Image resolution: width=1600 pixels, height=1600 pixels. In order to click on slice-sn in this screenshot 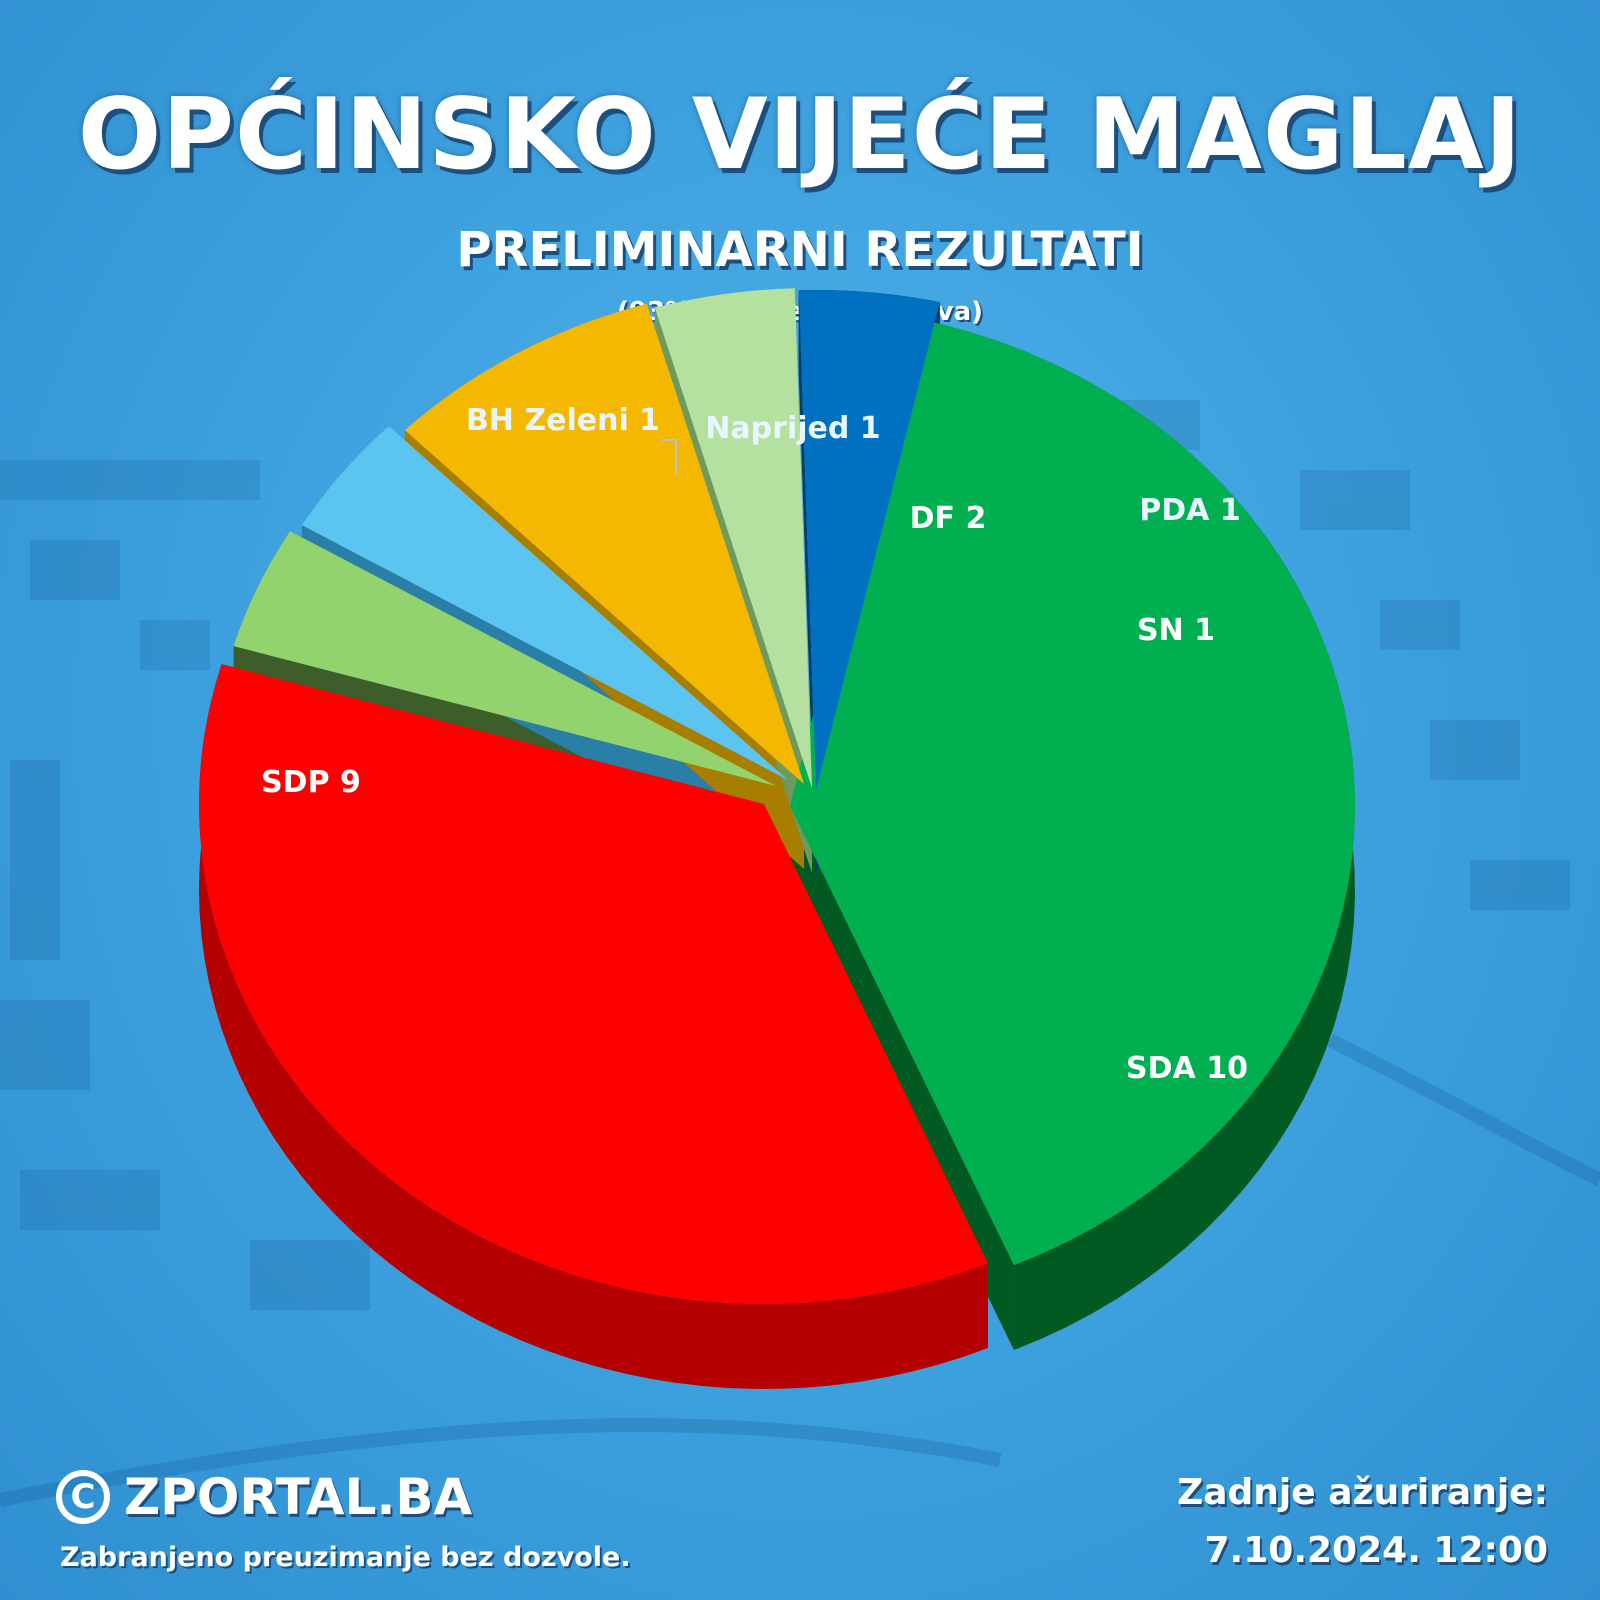, I will do `click(869, 540)`.